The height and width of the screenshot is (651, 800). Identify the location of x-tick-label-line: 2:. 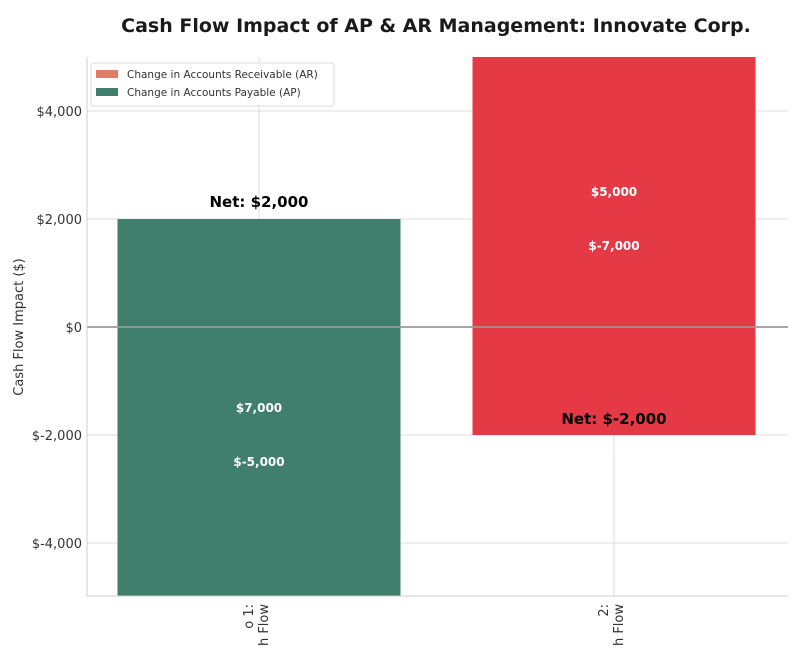
(604, 610).